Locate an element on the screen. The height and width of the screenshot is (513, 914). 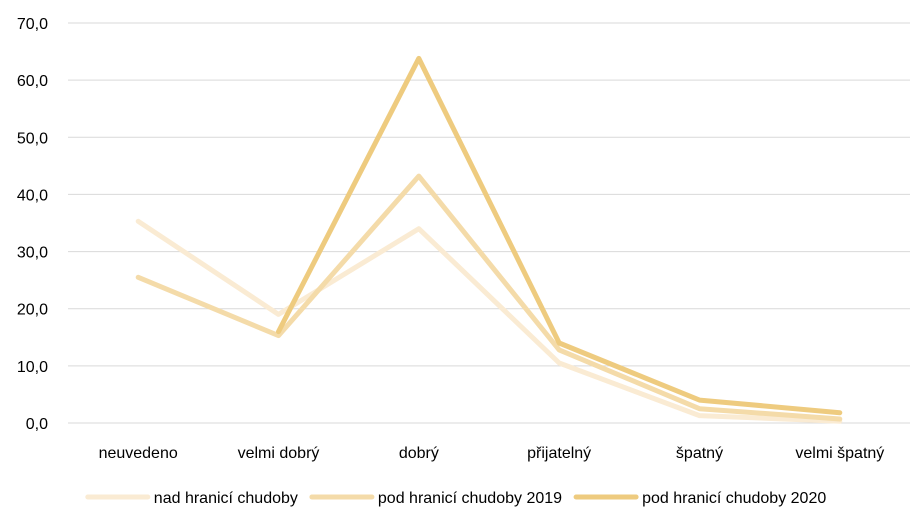
legend-item: pod hranicí chudoby 2020 is located at coordinates (699, 498).